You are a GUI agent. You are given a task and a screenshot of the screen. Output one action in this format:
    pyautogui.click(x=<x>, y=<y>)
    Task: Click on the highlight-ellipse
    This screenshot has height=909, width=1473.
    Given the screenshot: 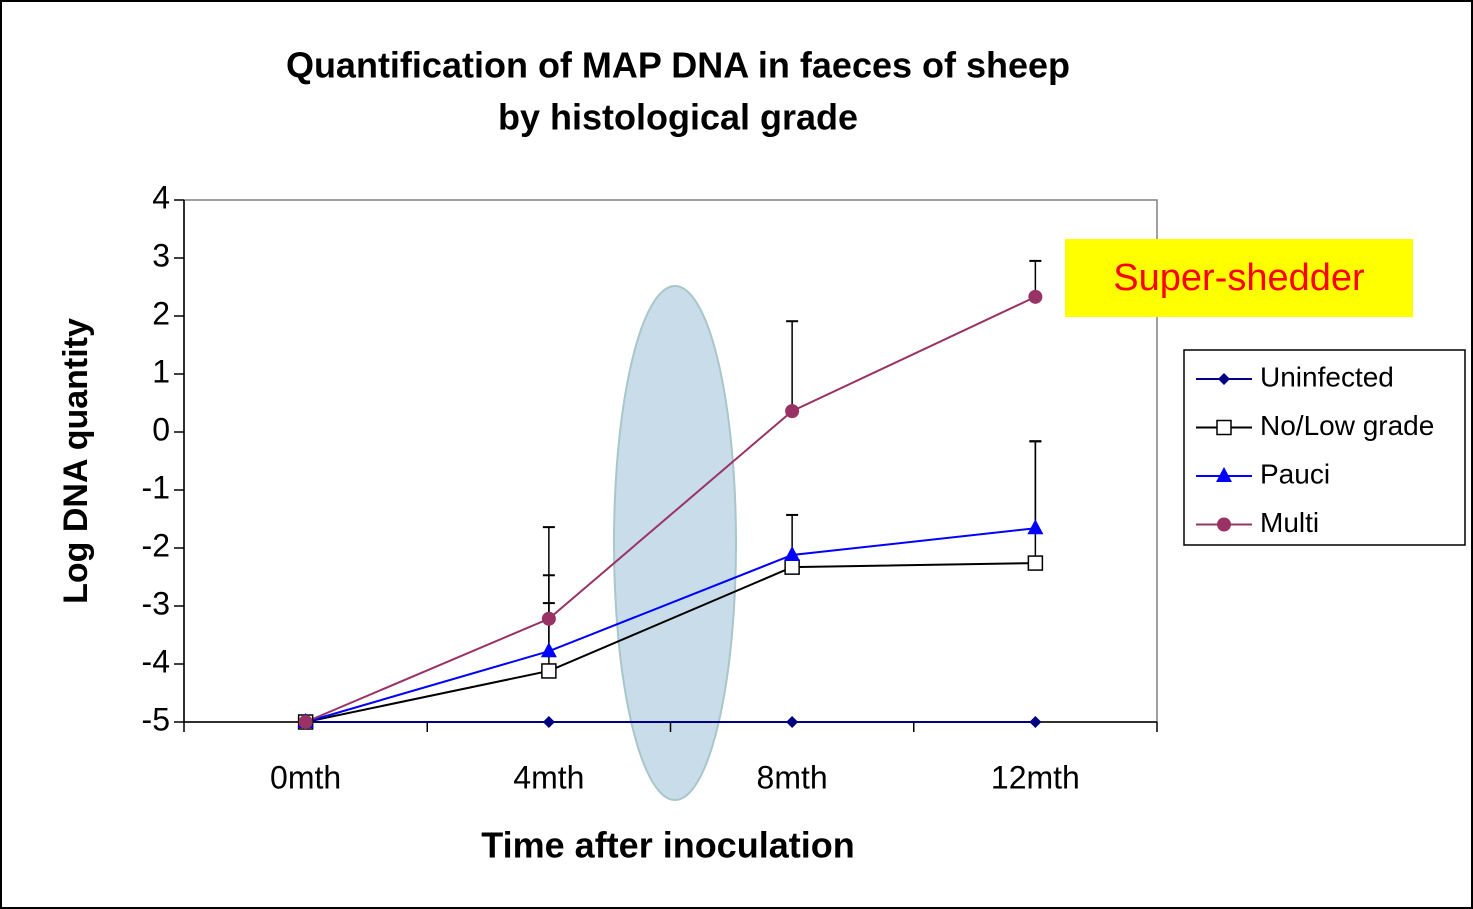 What is the action you would take?
    pyautogui.click(x=675, y=543)
    